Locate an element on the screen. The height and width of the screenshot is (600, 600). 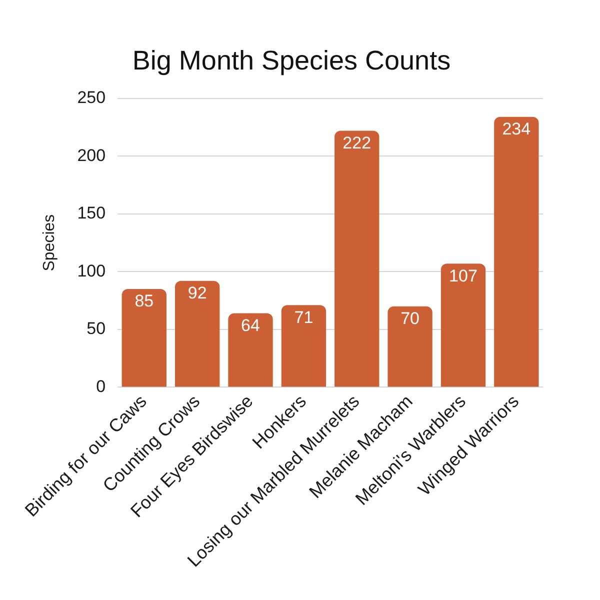
data-label: 64 is located at coordinates (250, 325).